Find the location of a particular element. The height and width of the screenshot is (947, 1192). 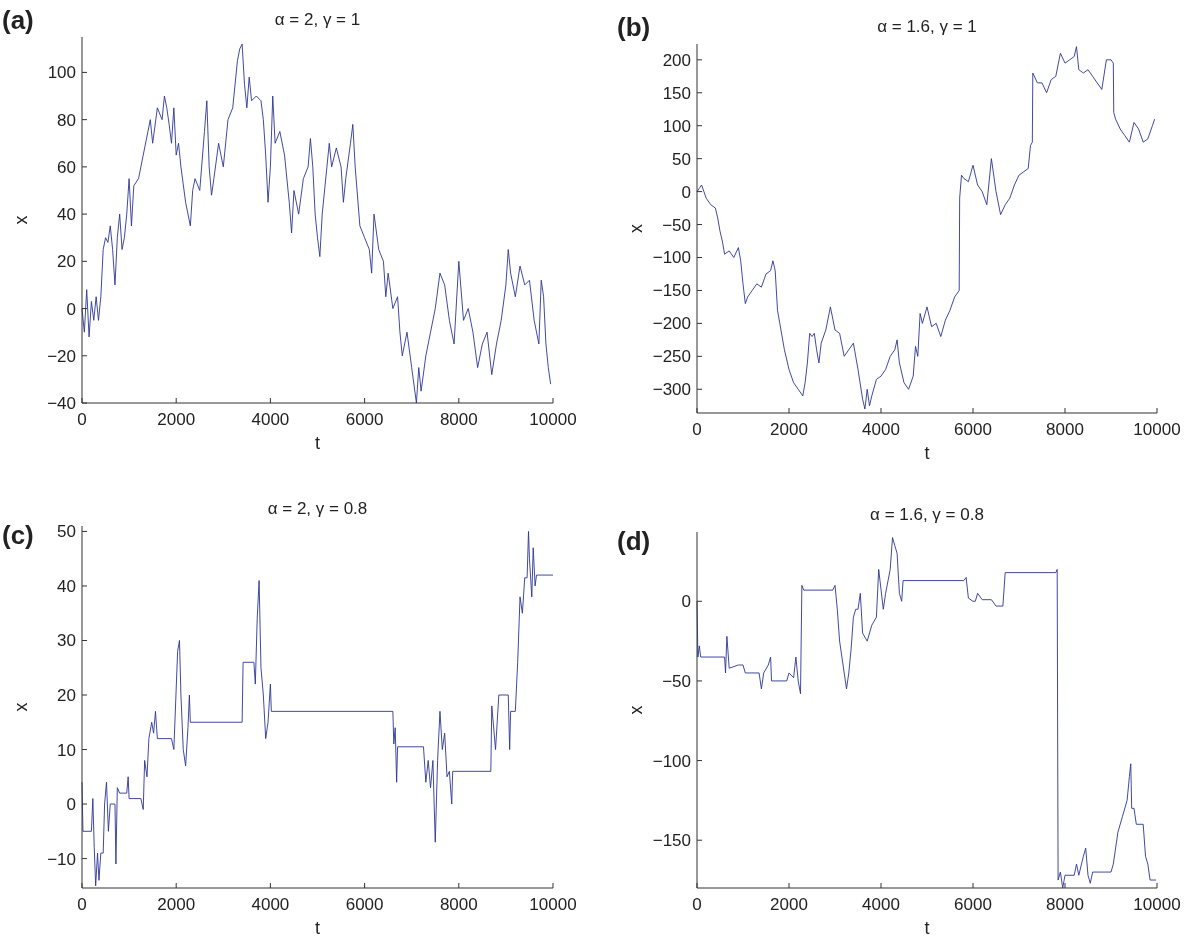

y-tick-label: −10 is located at coordinates (61, 859).